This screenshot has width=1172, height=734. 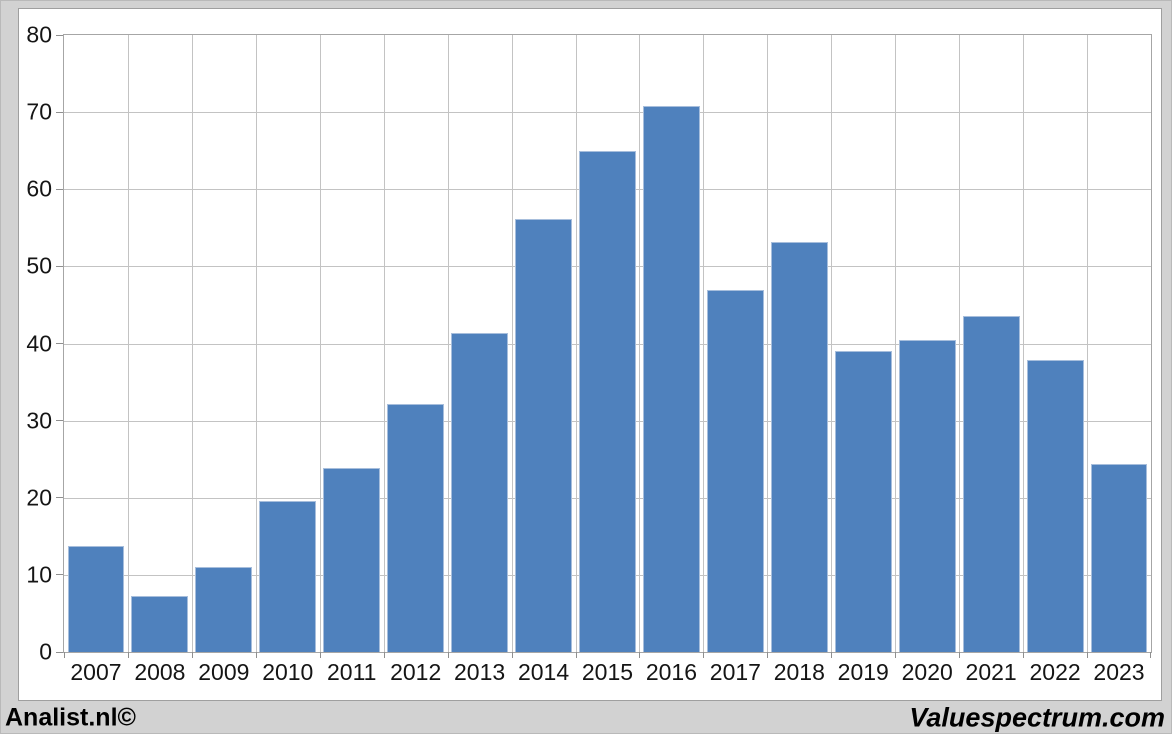 I want to click on x-tick-label: 2013, so click(x=480, y=672).